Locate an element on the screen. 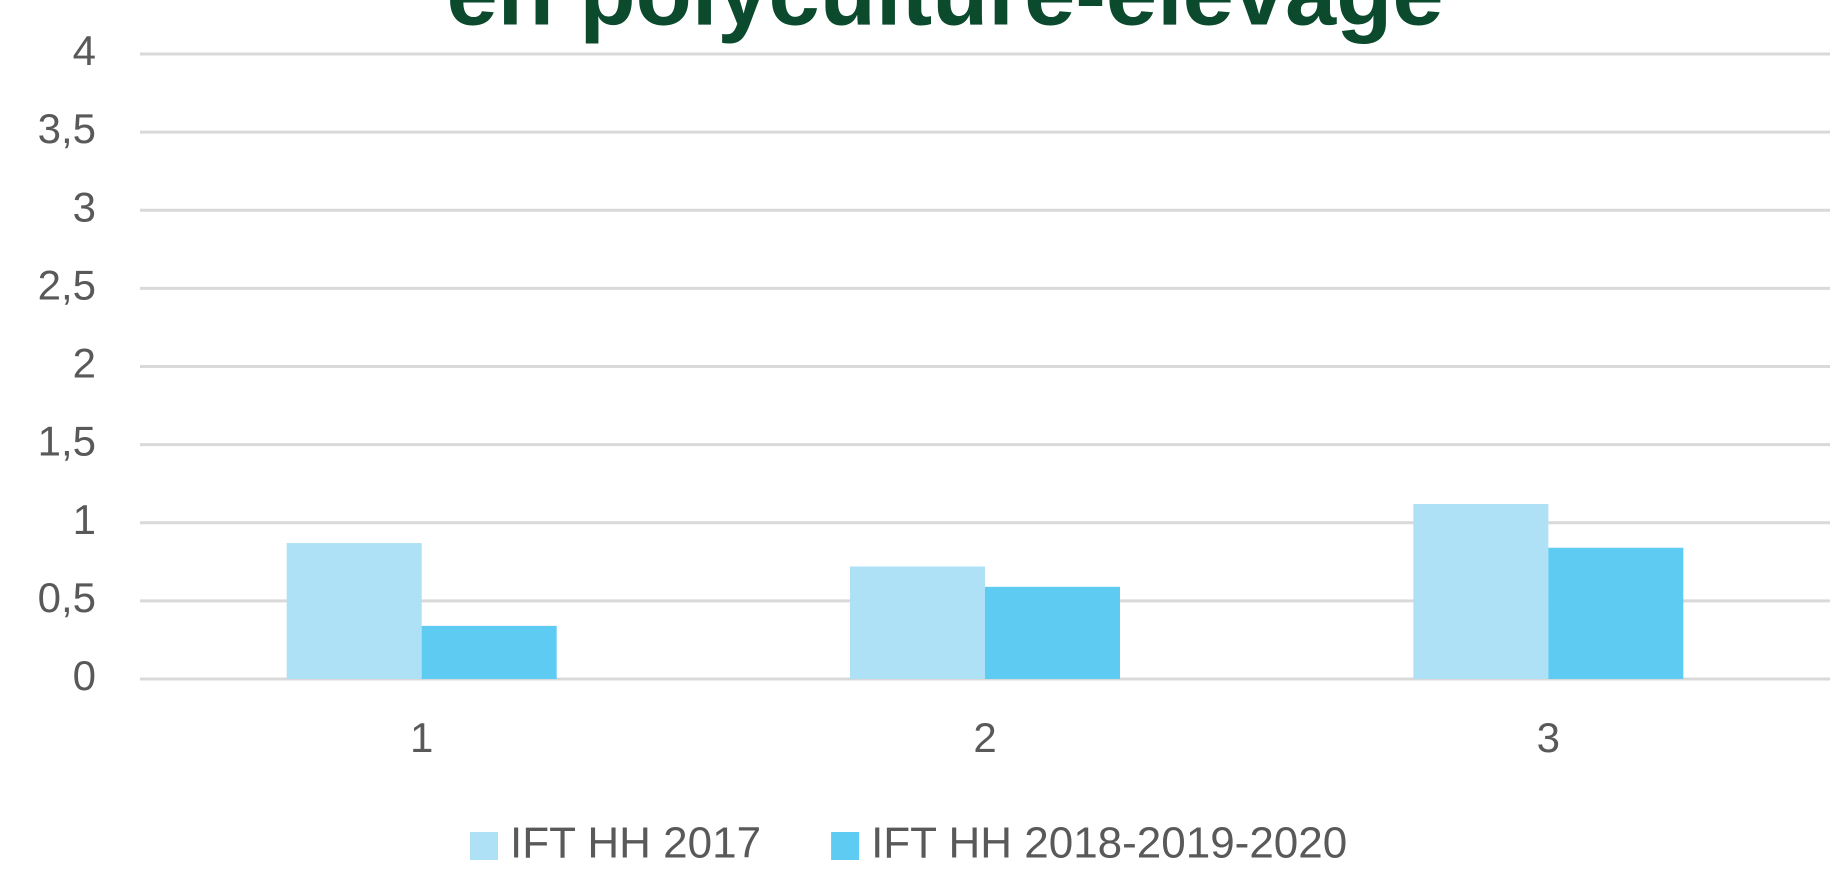 The height and width of the screenshot is (872, 1830). legend-label: IFT HH 2017 is located at coordinates (635, 843).